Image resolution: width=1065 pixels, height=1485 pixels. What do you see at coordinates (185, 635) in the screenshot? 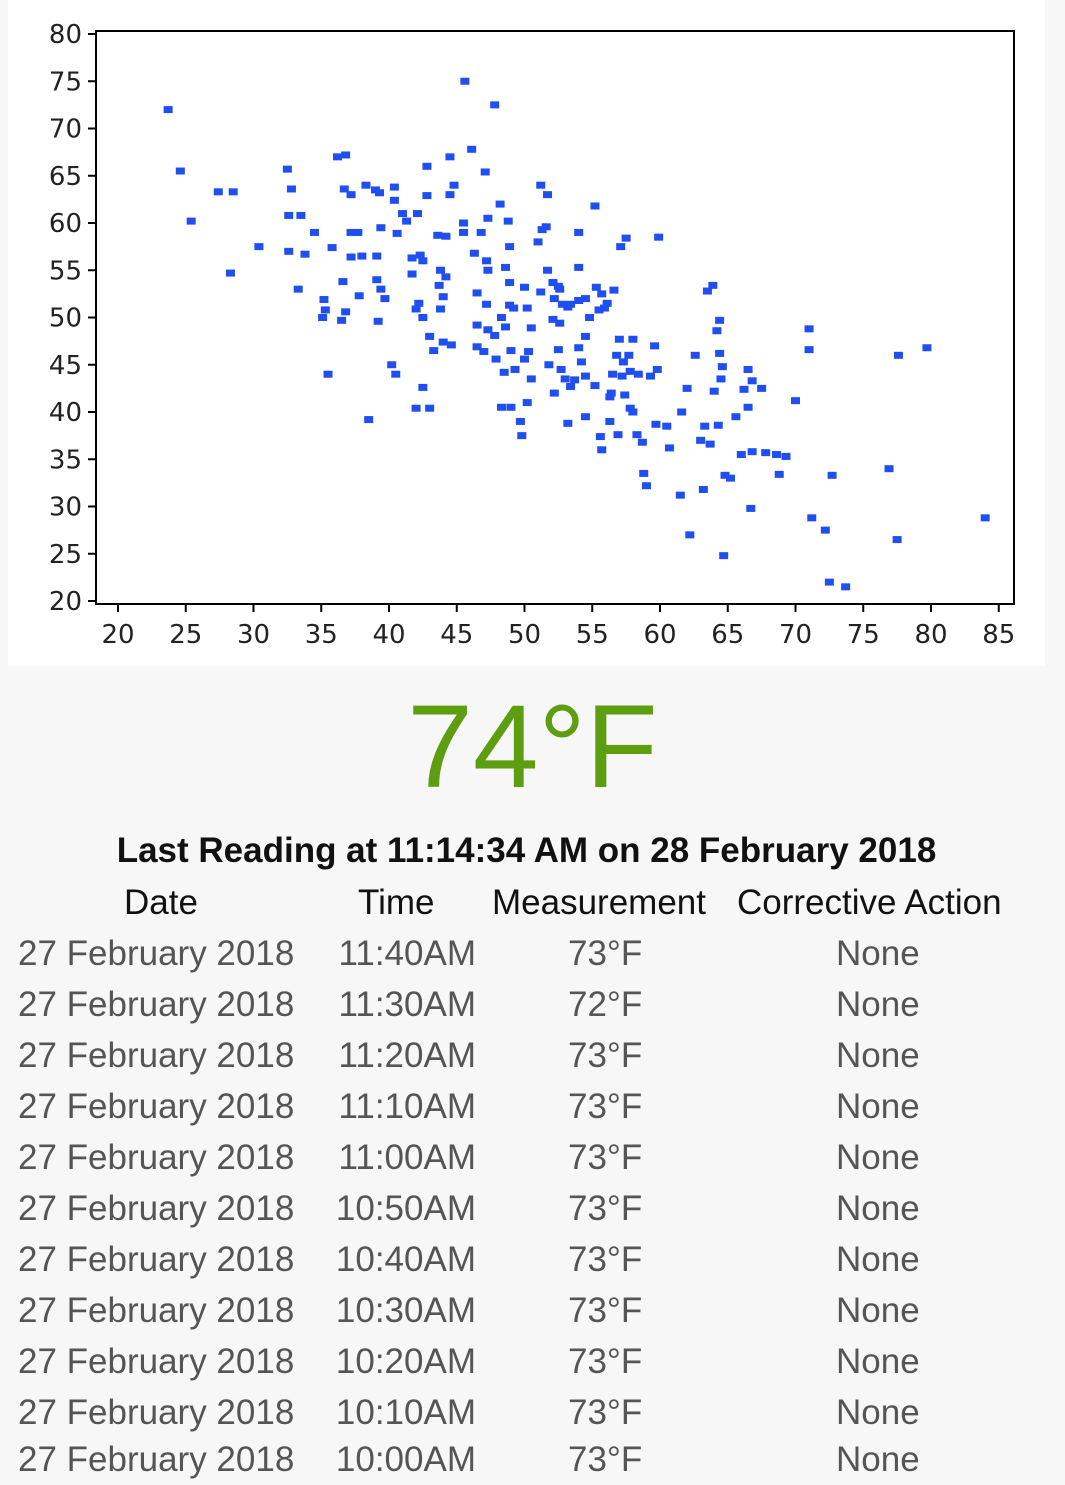
I see `x-tick-label: 25` at bounding box center [185, 635].